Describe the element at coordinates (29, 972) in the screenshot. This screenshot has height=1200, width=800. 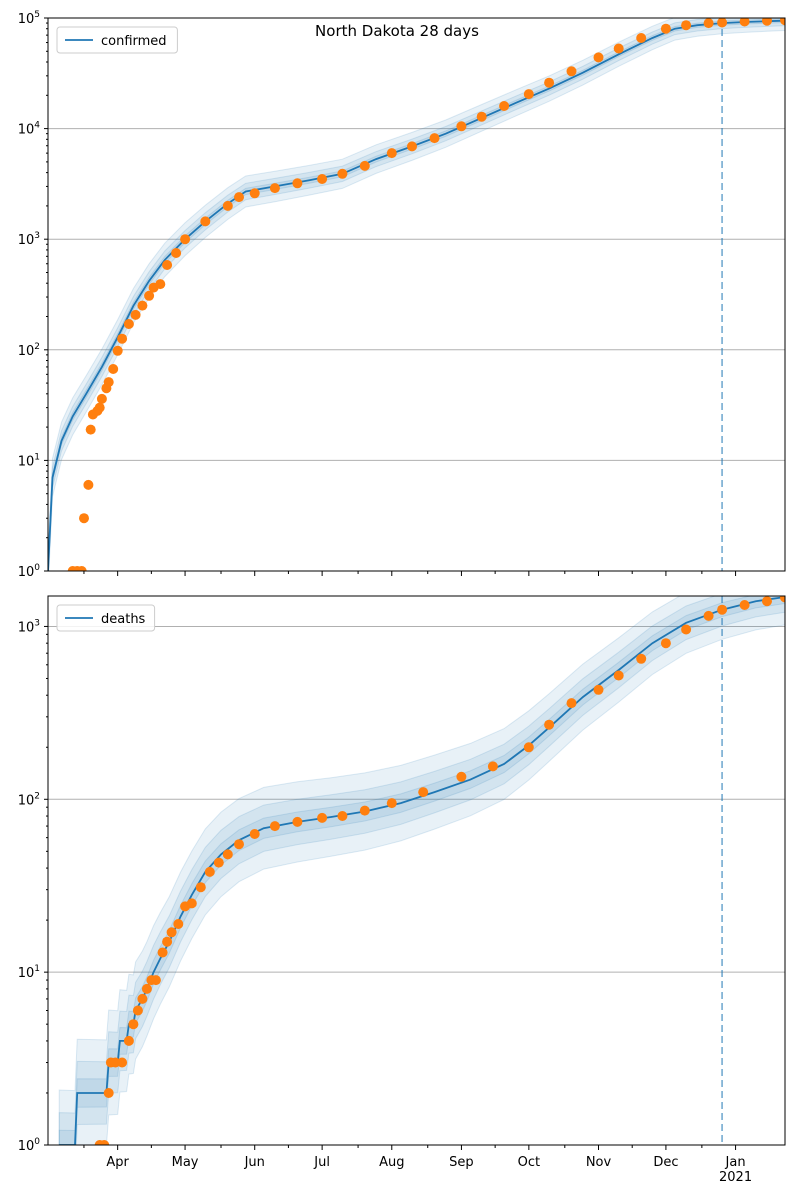
I see `bot-ytick-label-1: 10¹` at that location.